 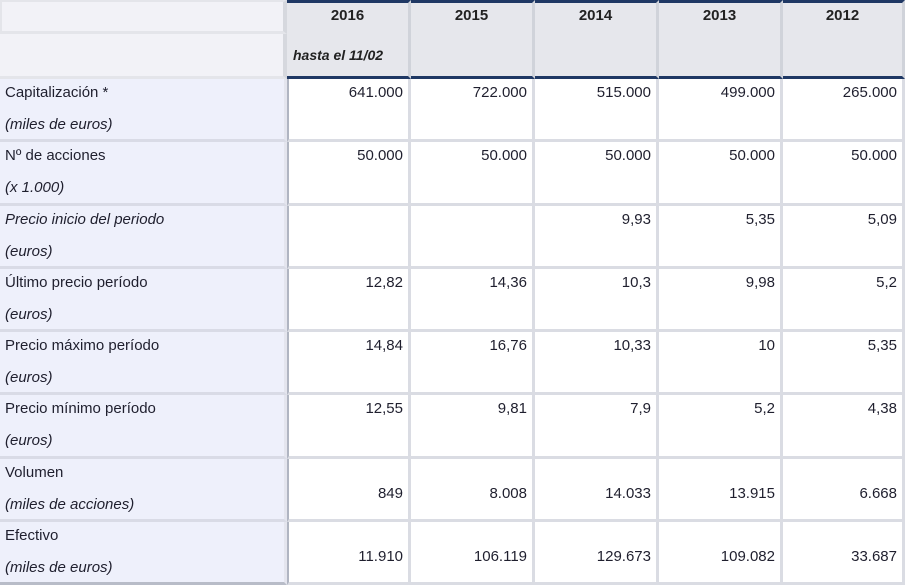 What do you see at coordinates (143, 427) in the screenshot?
I see `row-label-precio-minimo: Precio mínimo período (euros)` at bounding box center [143, 427].